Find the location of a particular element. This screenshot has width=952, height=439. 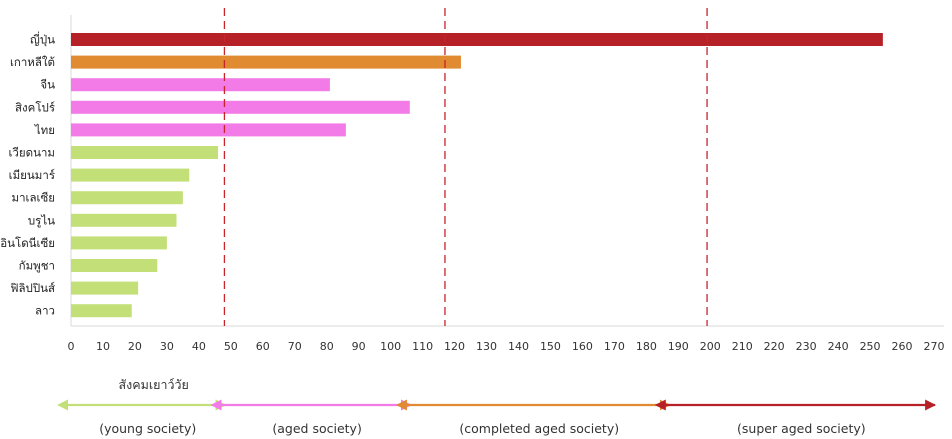

x-tick-label: 80 is located at coordinates (327, 346).